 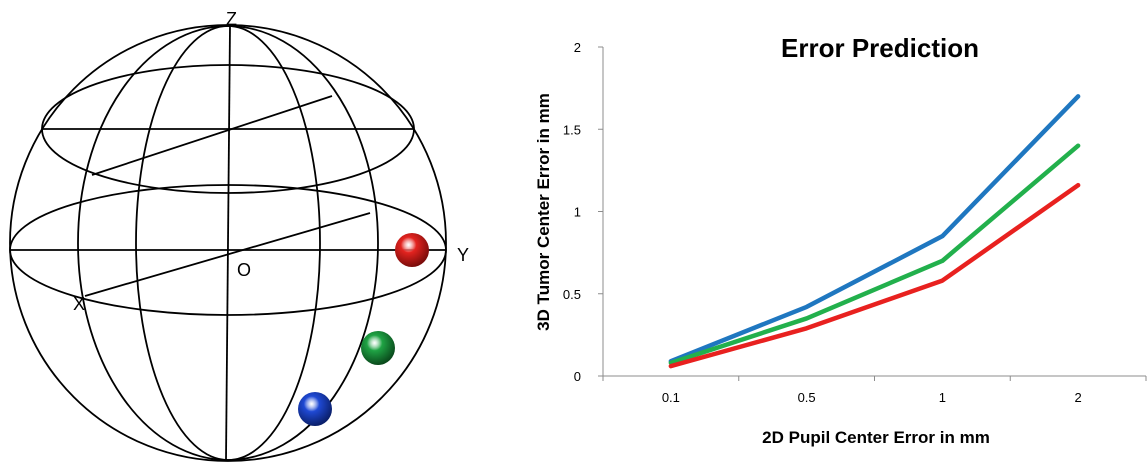 What do you see at coordinates (876, 437) in the screenshot?
I see `x-axis-title: 2D Pupil Center Error in mm` at bounding box center [876, 437].